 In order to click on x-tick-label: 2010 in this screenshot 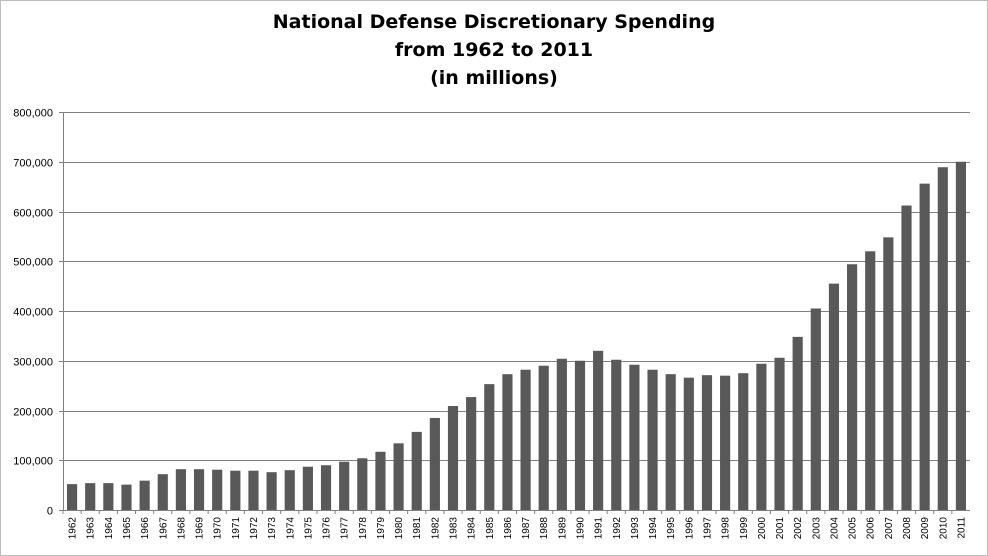, I will do `click(943, 528)`.